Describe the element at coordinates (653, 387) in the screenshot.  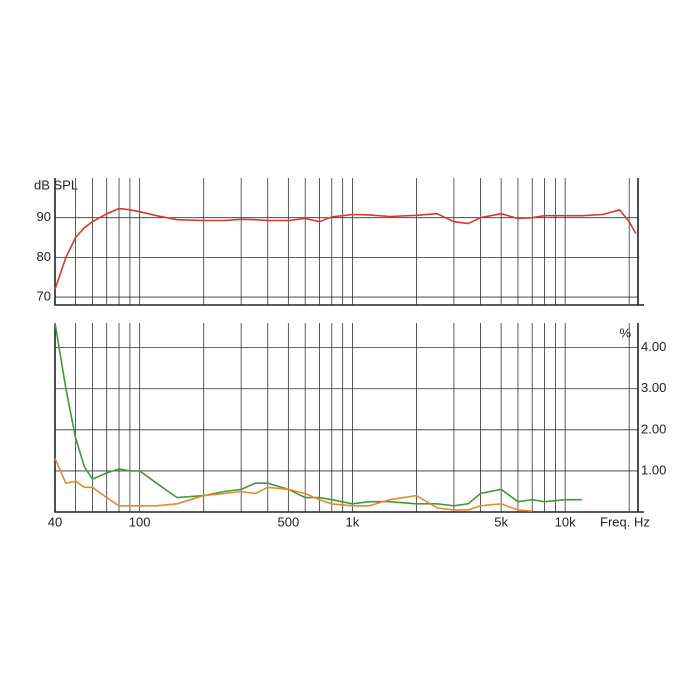
I see `y-tick-label: 3.00` at that location.